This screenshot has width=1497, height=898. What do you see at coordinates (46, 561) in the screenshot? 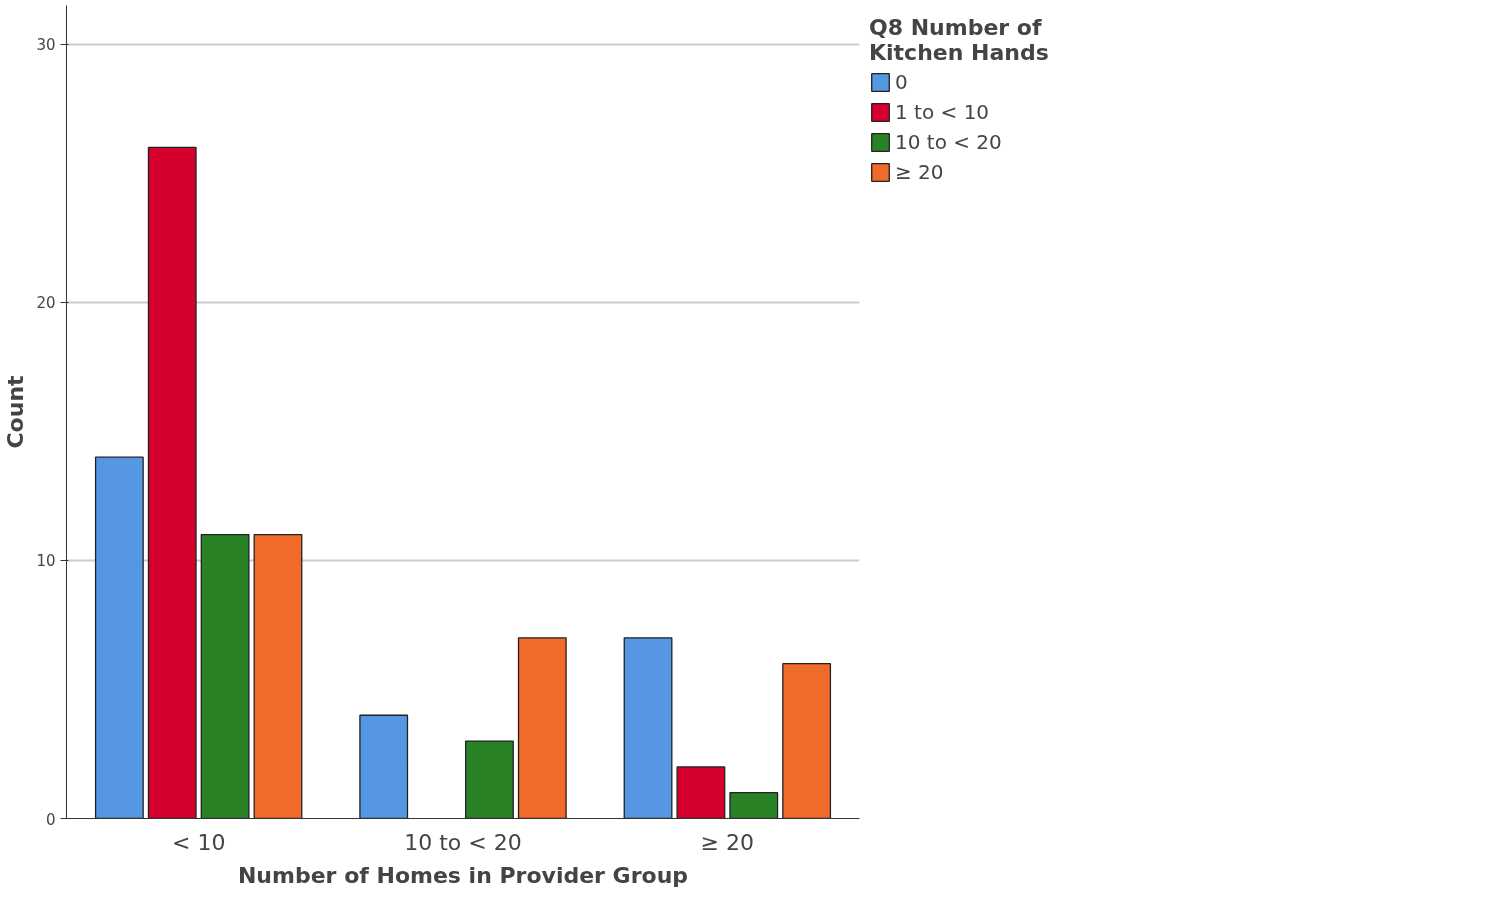
I see `y-tick-label: 10` at bounding box center [46, 561].